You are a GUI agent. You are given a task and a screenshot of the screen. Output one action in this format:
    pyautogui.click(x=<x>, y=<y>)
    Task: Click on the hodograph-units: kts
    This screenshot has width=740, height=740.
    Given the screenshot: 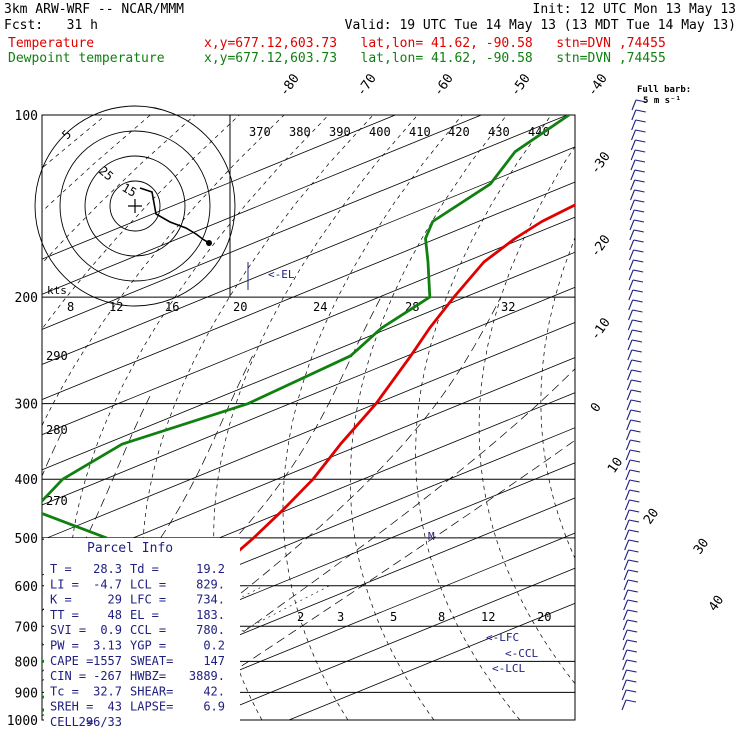 What is the action you would take?
    pyautogui.click(x=57, y=290)
    